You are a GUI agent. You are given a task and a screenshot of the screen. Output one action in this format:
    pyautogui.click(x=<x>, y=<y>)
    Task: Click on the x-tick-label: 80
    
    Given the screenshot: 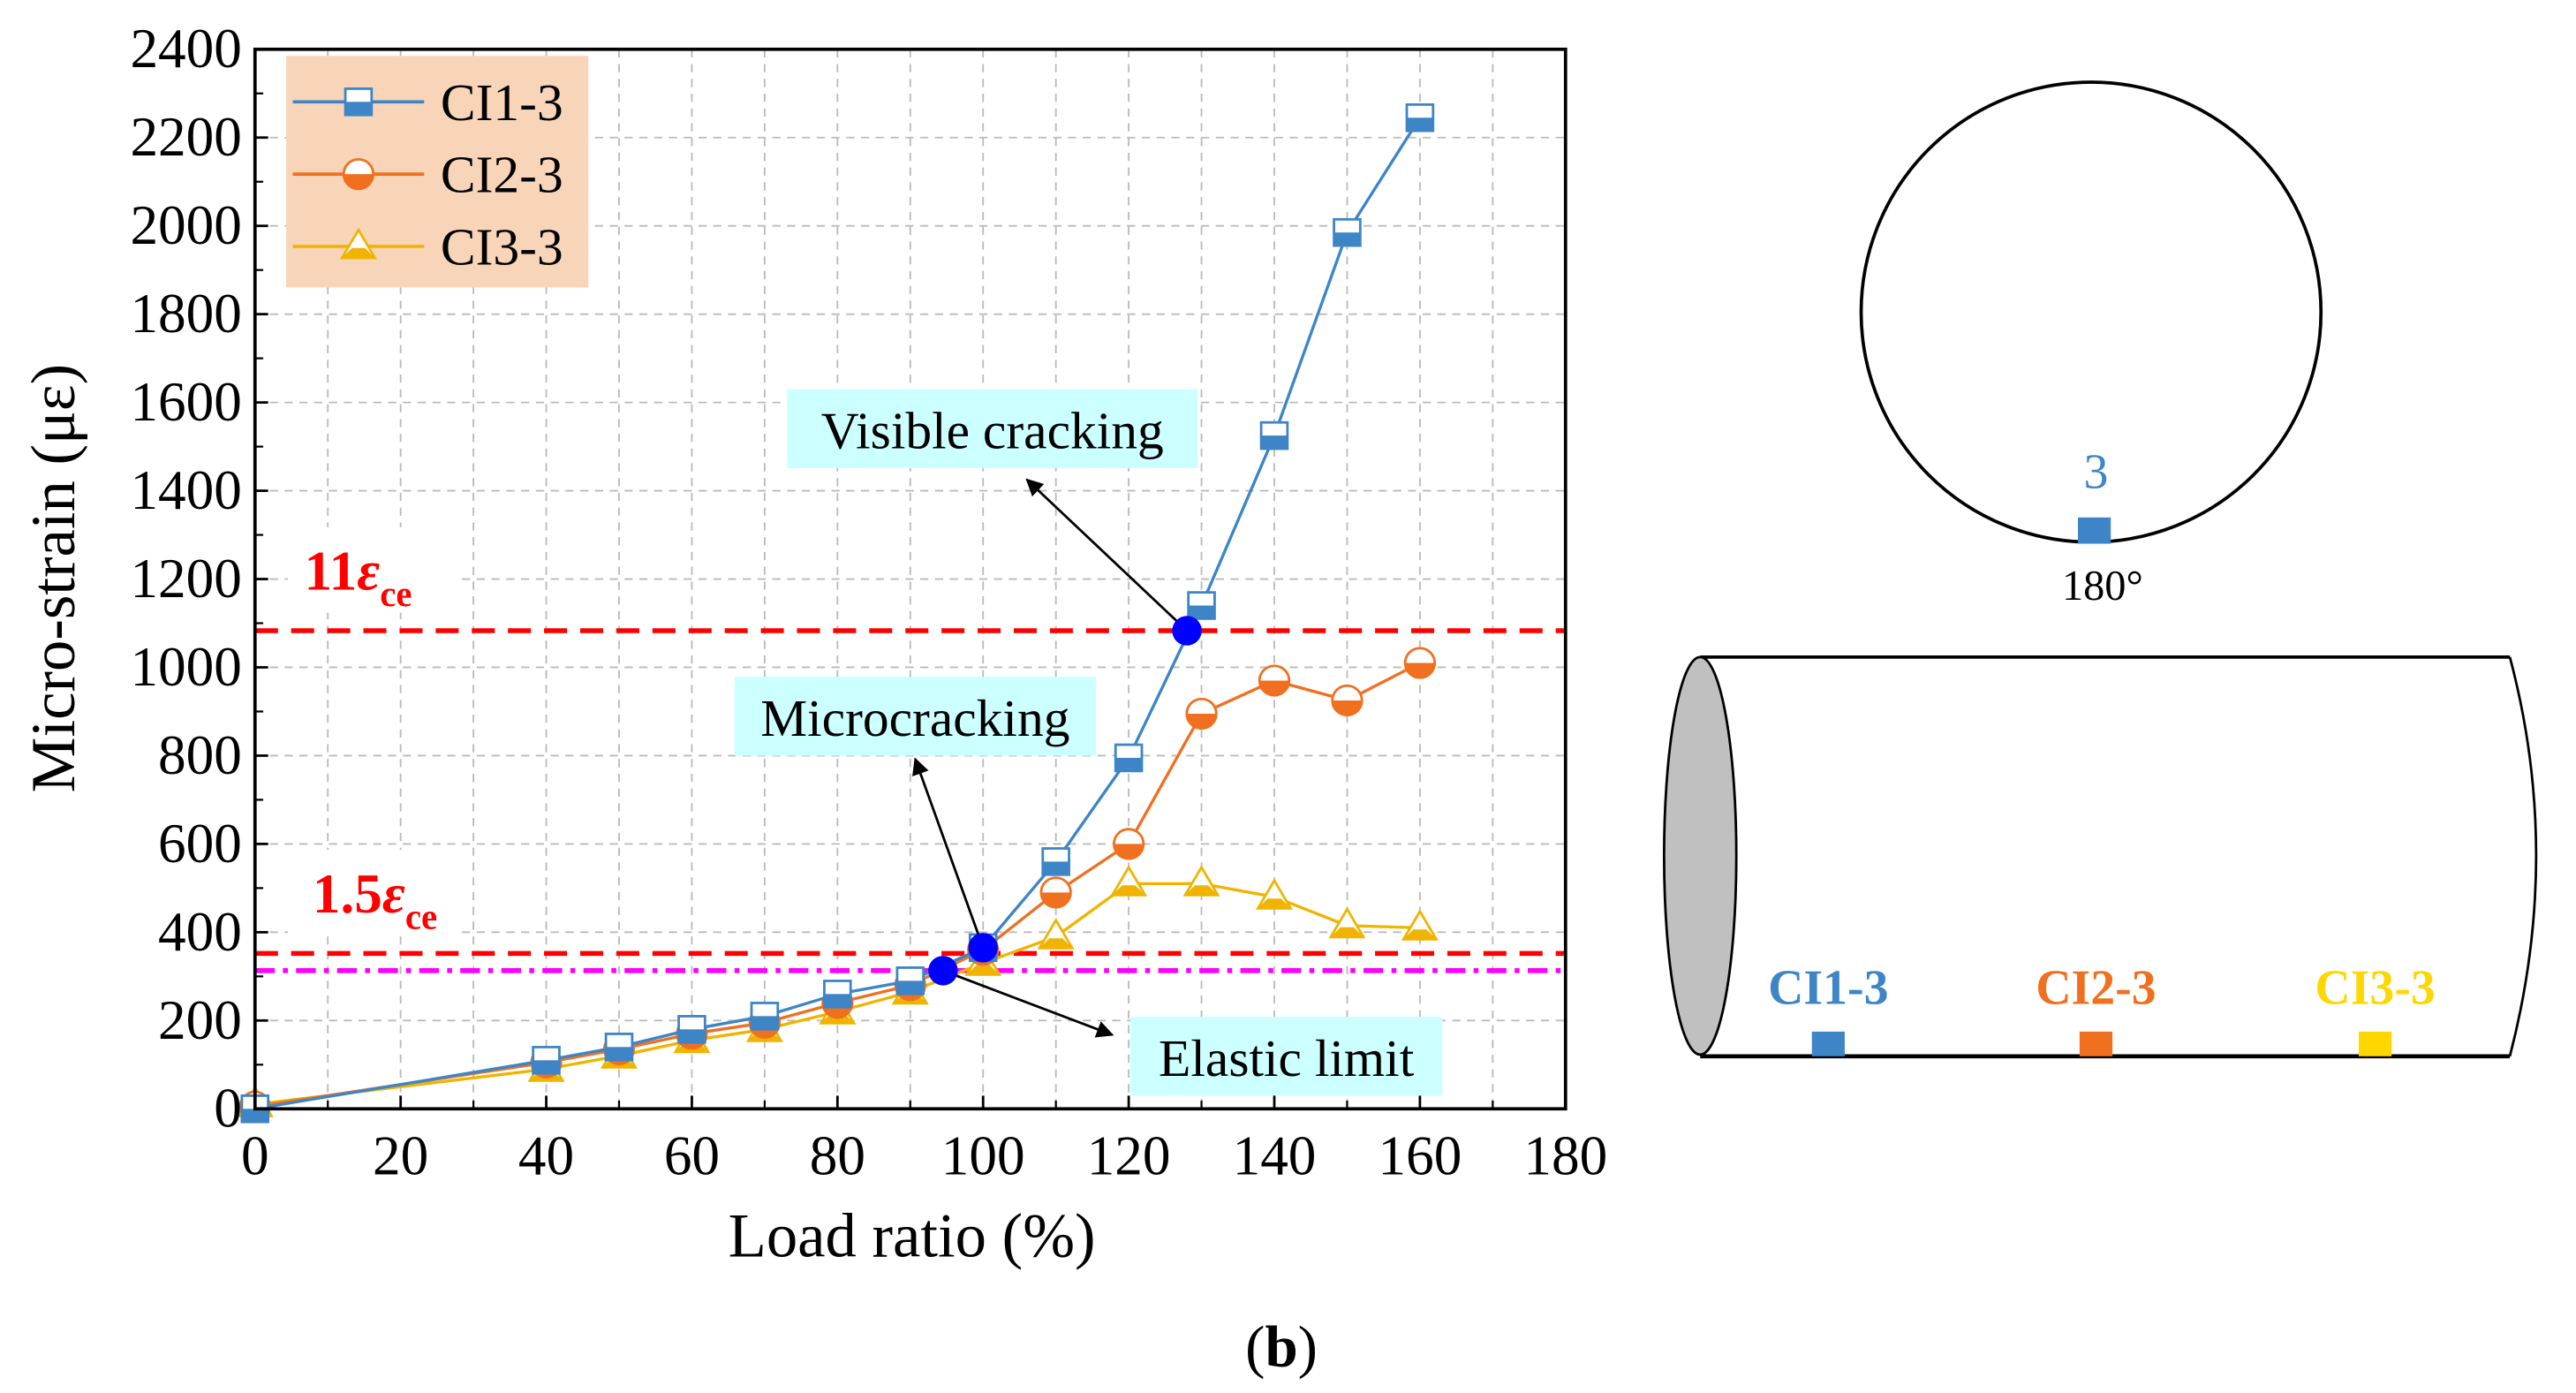 What is the action you would take?
    pyautogui.click(x=837, y=1156)
    